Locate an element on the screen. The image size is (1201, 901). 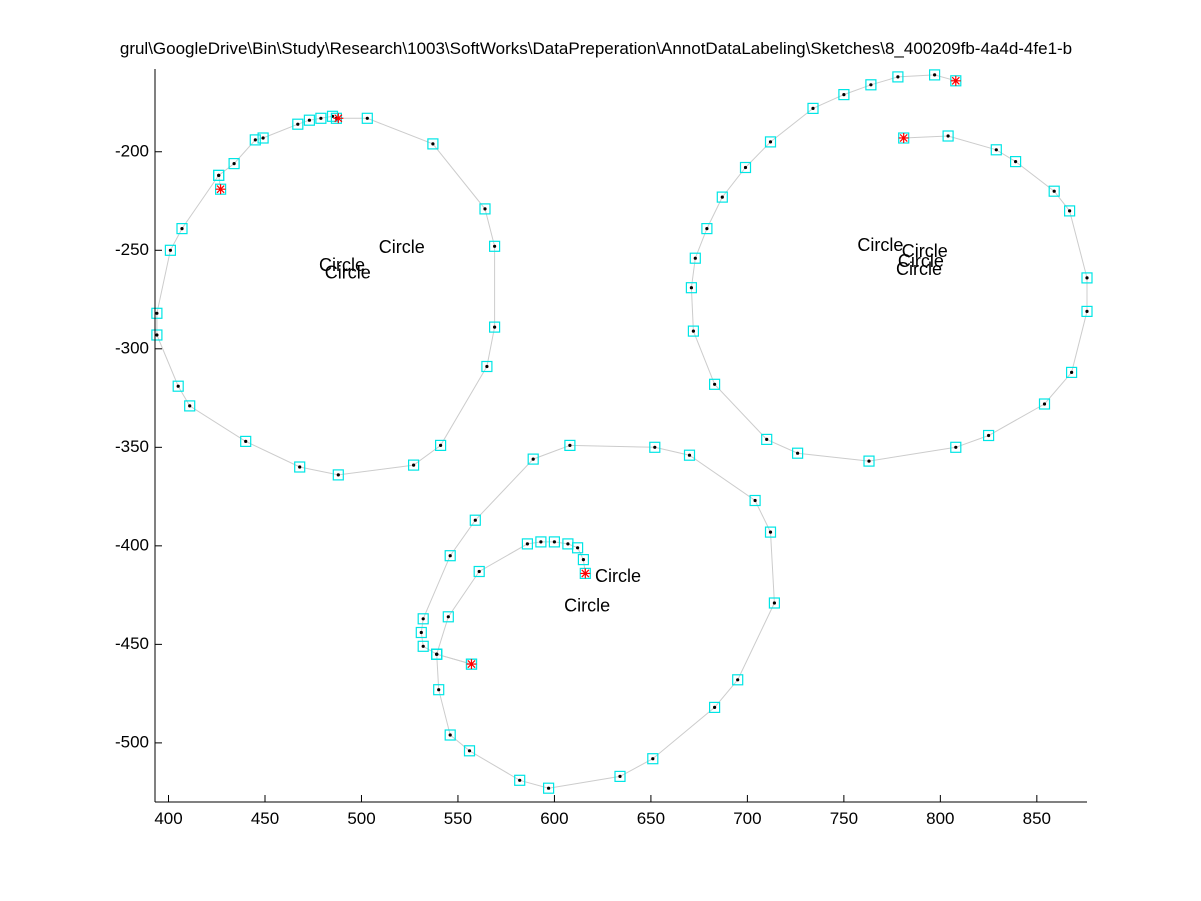
y-tick-label: -250 is located at coordinates (132, 249).